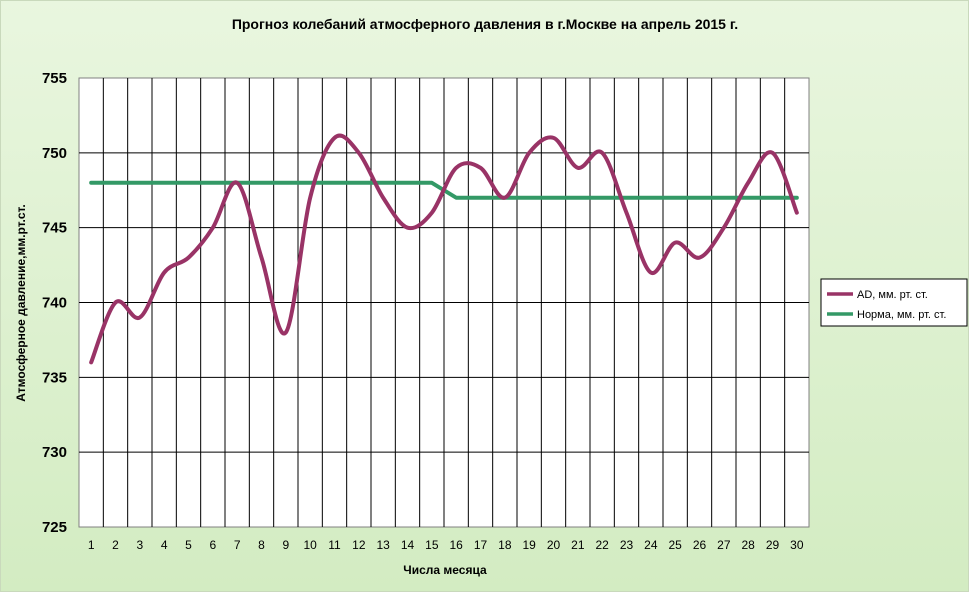 Image resolution: width=969 pixels, height=593 pixels. What do you see at coordinates (456, 545) in the screenshot?
I see `x-tick-label: 16` at bounding box center [456, 545].